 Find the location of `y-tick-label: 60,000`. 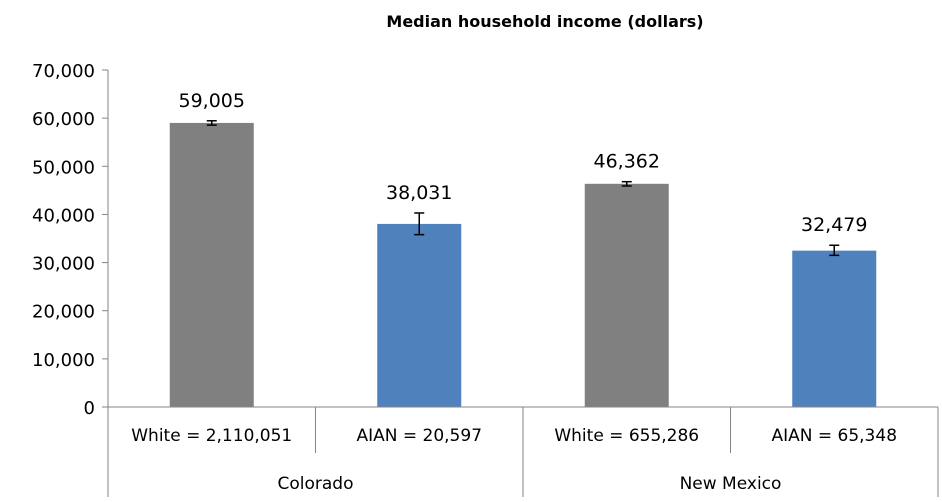

y-tick-label: 60,000 is located at coordinates (63, 119).